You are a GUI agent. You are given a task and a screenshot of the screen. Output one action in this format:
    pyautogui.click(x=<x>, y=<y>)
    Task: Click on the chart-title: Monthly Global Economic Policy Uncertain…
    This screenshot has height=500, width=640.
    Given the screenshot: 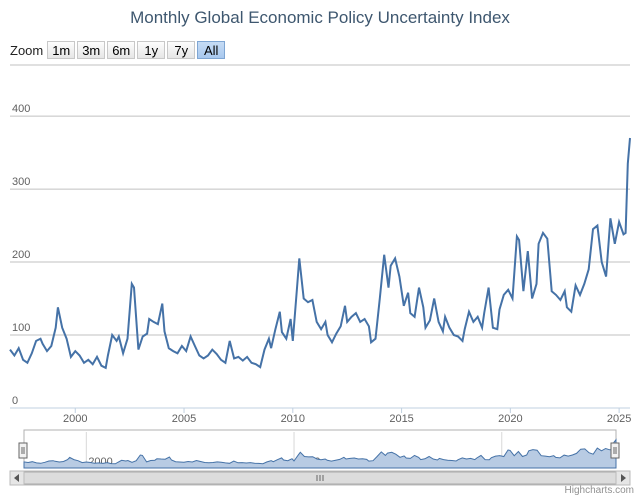 What is the action you would take?
    pyautogui.click(x=320, y=17)
    